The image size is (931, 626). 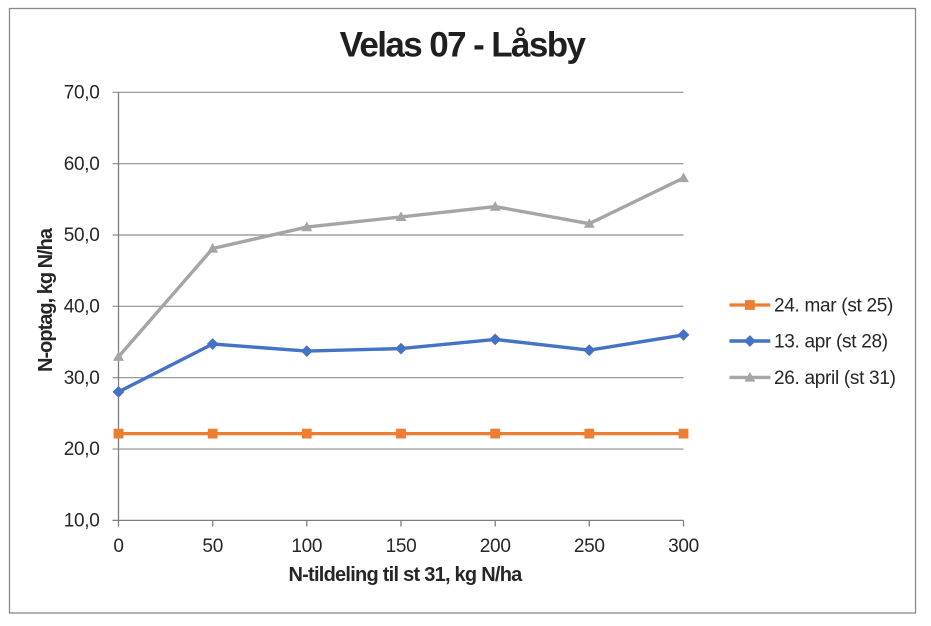 What do you see at coordinates (831, 342) in the screenshot?
I see `svg-text: 13. apr (st 28)` at bounding box center [831, 342].